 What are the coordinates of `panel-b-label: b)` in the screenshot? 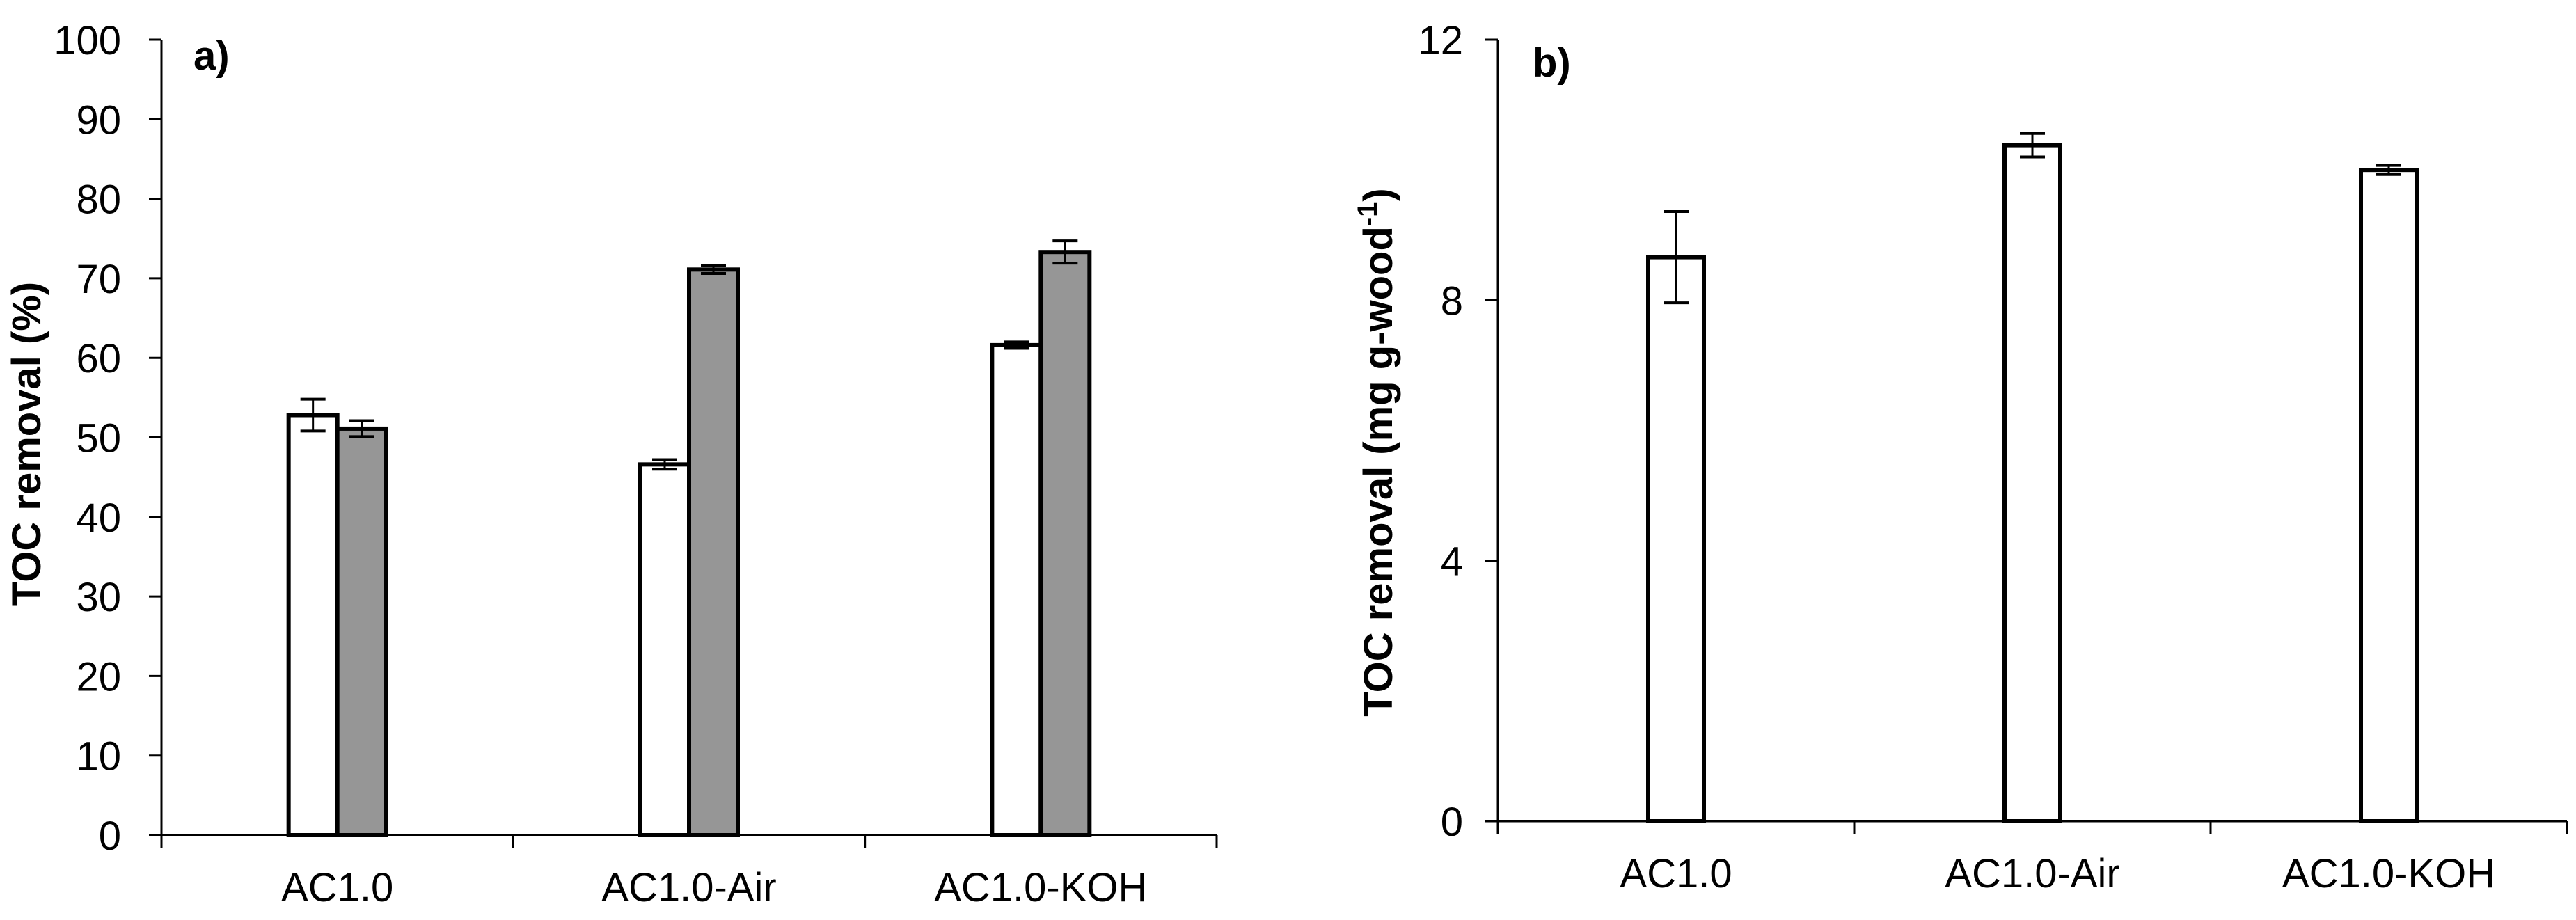 It's located at (1552, 63).